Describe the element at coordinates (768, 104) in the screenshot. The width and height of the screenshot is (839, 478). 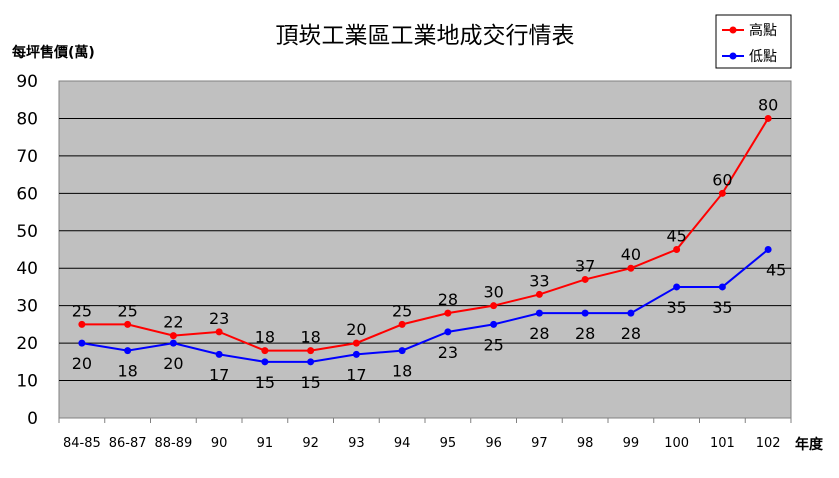
I see `data-label-high: 80` at that location.